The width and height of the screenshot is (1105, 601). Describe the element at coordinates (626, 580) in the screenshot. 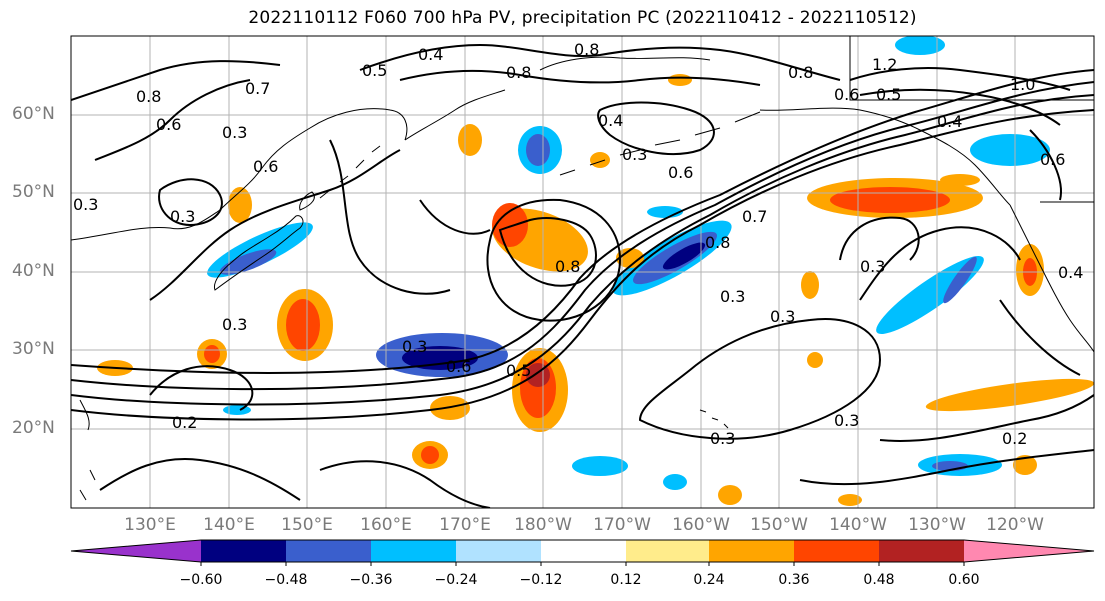

I see `colorbar-tick-label: 0.12` at that location.